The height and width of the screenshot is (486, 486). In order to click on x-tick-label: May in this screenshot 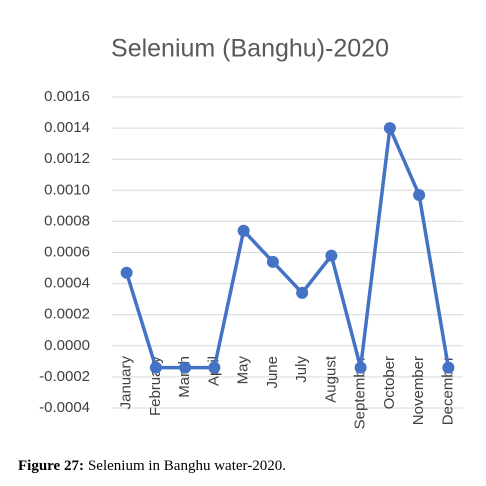, I will do `click(243, 370)`.